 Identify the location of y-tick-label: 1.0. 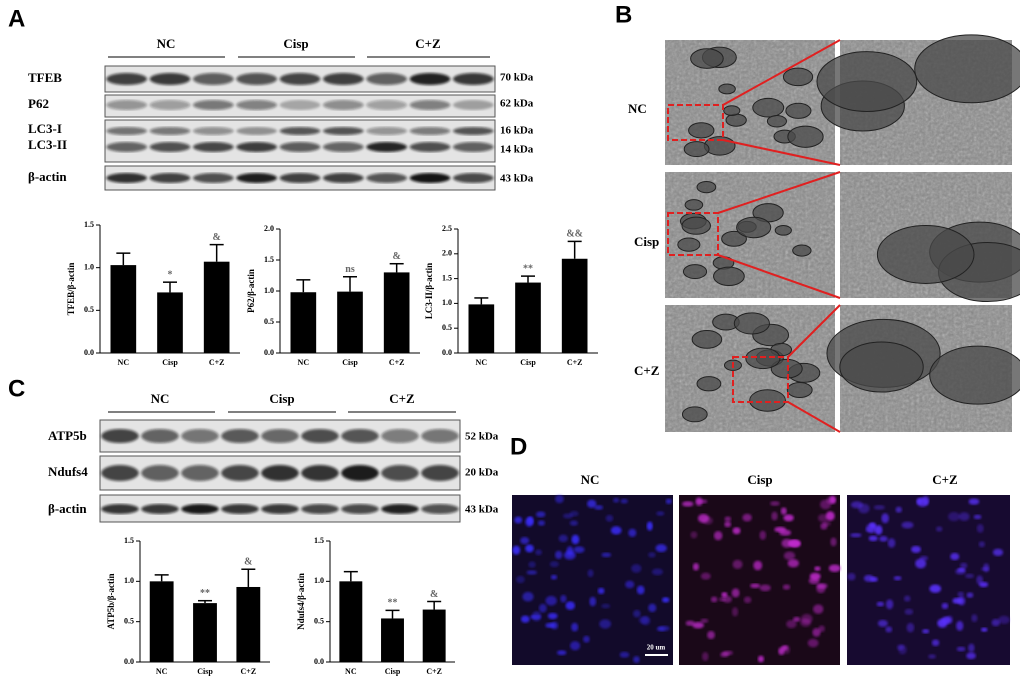
(129, 580).